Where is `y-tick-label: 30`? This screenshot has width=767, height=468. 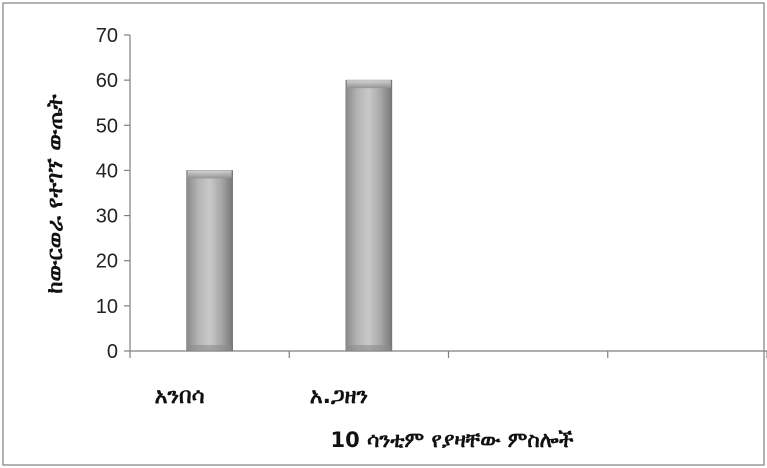 y-tick-label: 30 is located at coordinates (107, 217).